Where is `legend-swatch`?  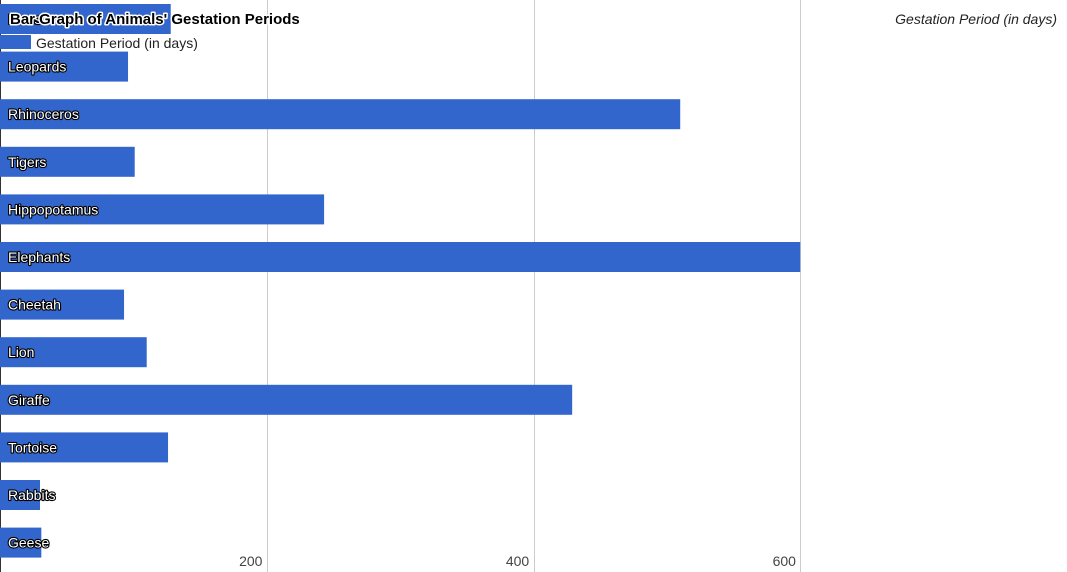
legend-swatch is located at coordinates (15, 42).